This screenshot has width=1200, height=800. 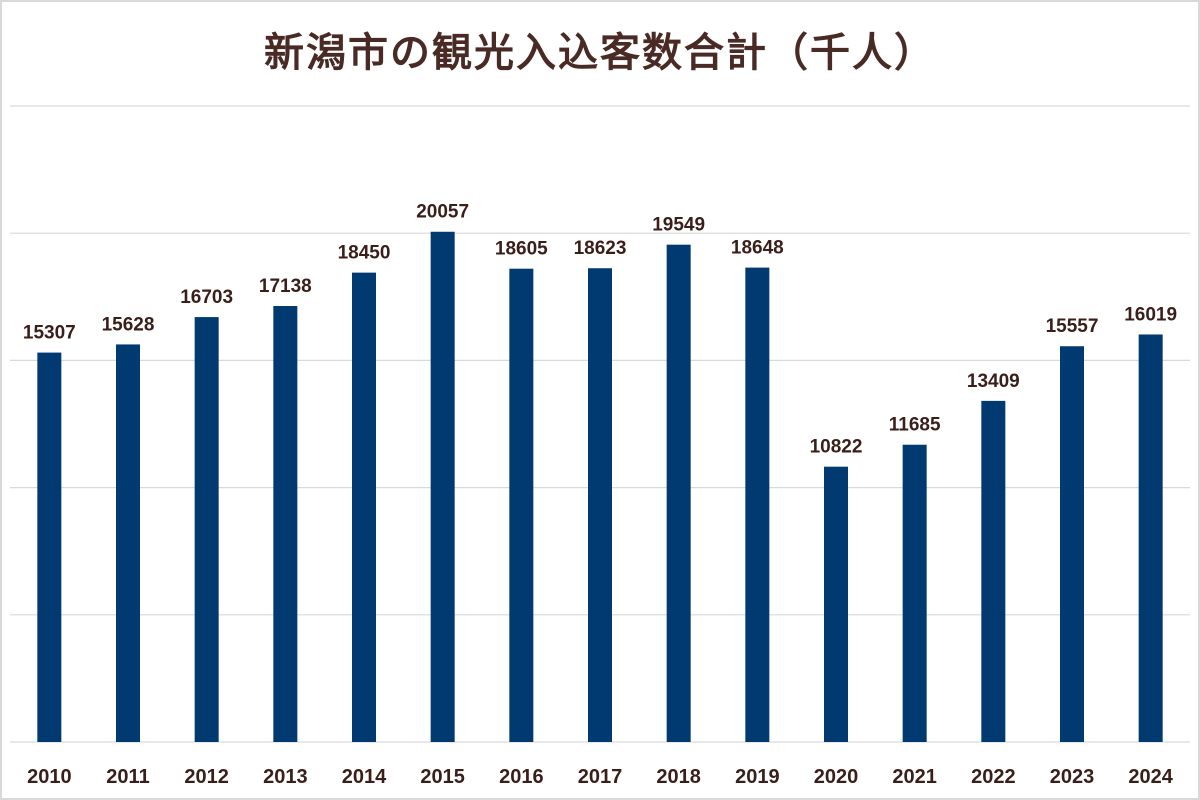 I want to click on bar-2010, so click(x=49, y=547).